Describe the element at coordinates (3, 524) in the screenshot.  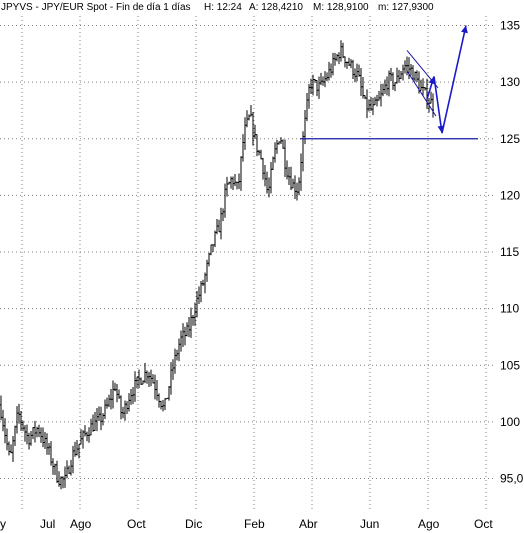
I see `x-tick-label: y` at that location.